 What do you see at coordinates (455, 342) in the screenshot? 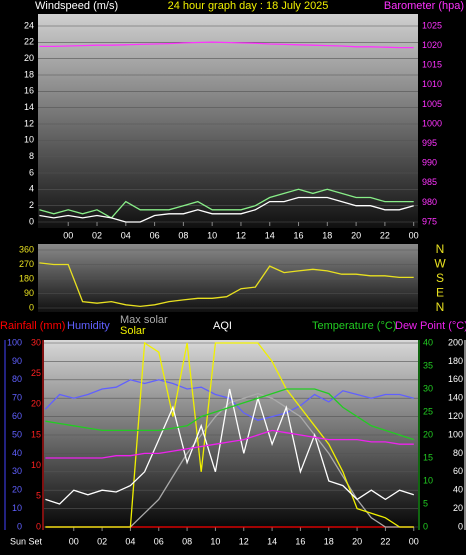
I see `y-tick-label: 200` at bounding box center [455, 342].